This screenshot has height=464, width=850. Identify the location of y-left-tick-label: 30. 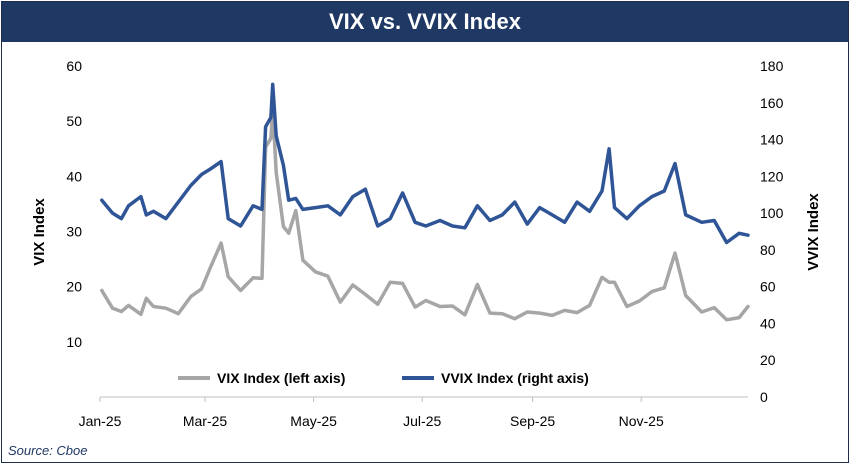
(74, 232).